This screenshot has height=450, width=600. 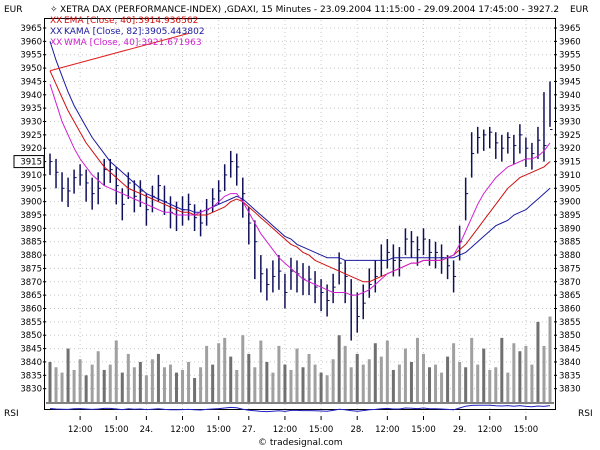 What do you see at coordinates (11, 414) in the screenshot?
I see `rsi-label-left: RSI` at bounding box center [11, 414].